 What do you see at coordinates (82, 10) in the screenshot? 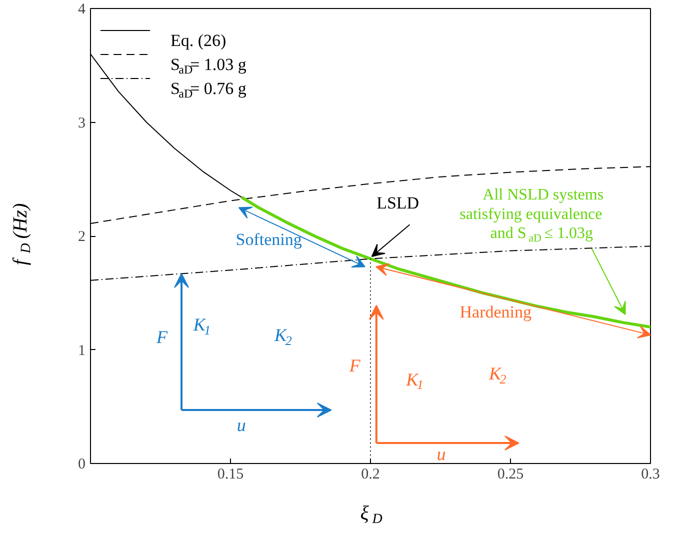
I see `y-tick-label: 4` at bounding box center [82, 10].